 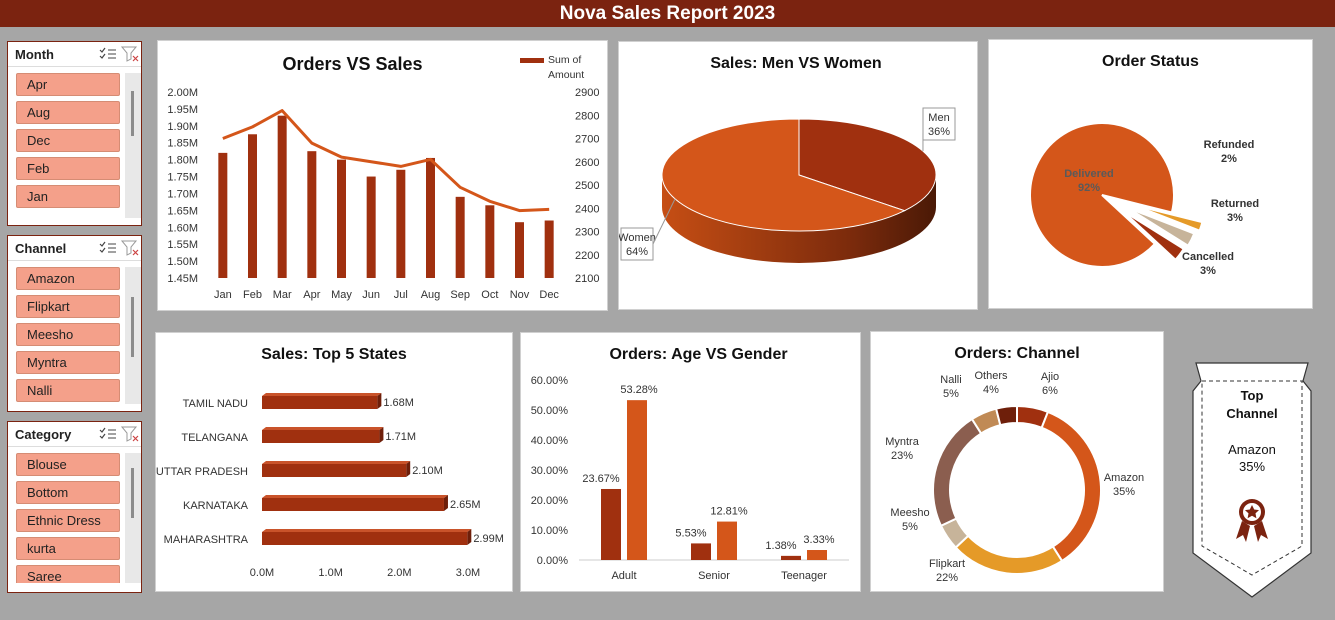 I want to click on x-tick-label: 0.0M, so click(x=262, y=573).